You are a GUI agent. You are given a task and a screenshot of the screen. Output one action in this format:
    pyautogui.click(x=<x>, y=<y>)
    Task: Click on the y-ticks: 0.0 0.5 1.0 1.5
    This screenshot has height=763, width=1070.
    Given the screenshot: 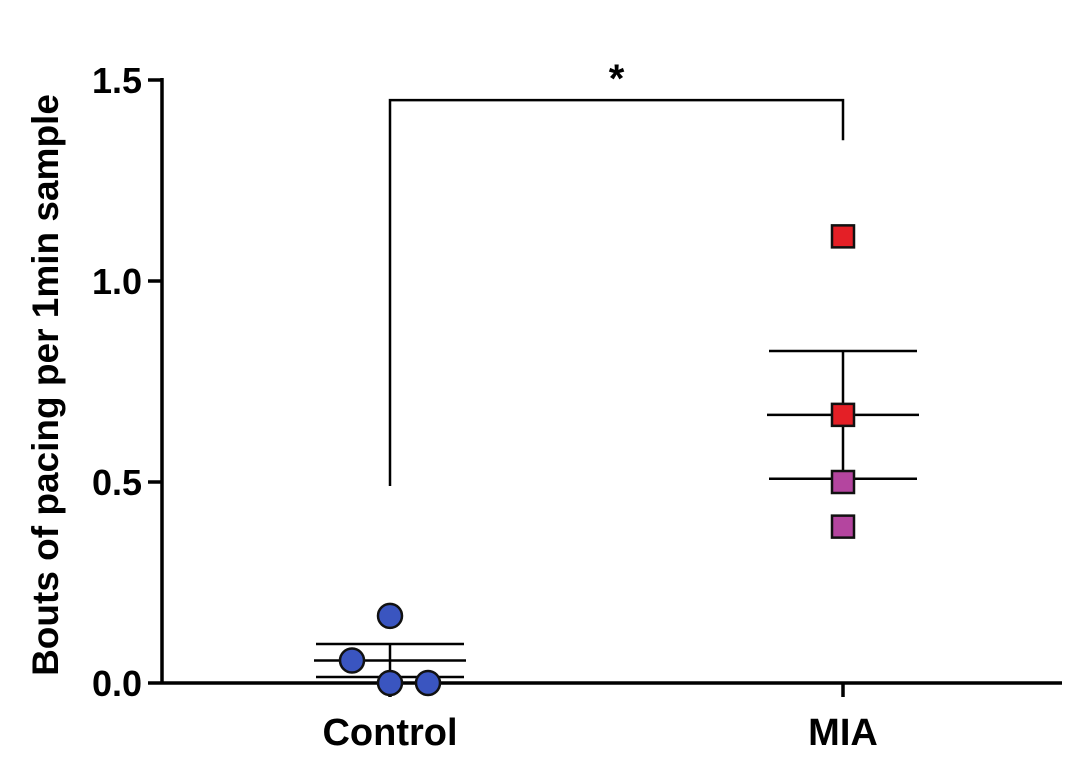 What is the action you would take?
    pyautogui.click(x=127, y=382)
    